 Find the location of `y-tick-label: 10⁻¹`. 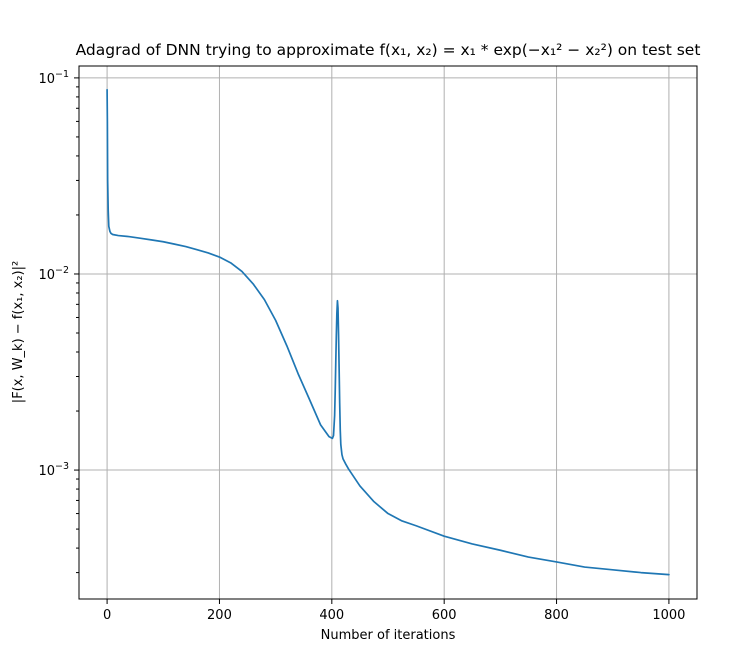

y-tick-label: 10⁻¹ is located at coordinates (53, 78).